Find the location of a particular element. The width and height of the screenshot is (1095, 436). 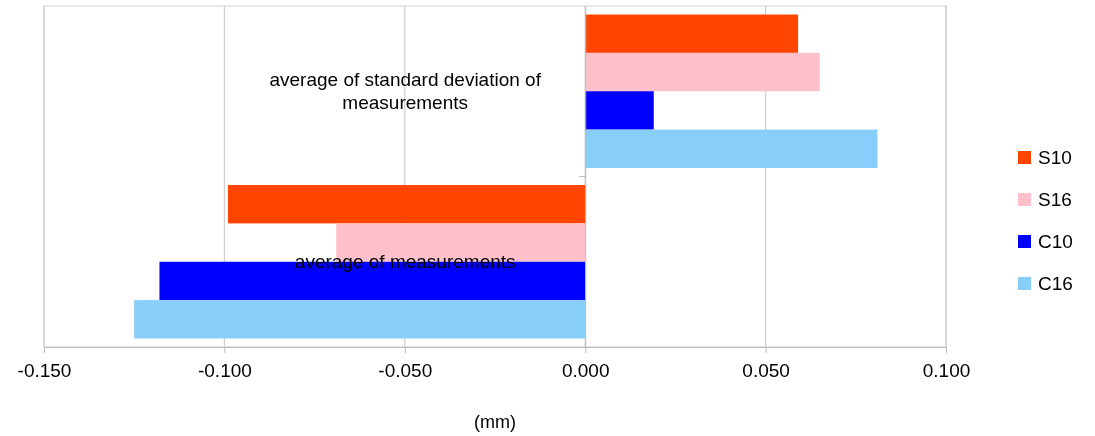

legend-label: S16 is located at coordinates (1055, 199).